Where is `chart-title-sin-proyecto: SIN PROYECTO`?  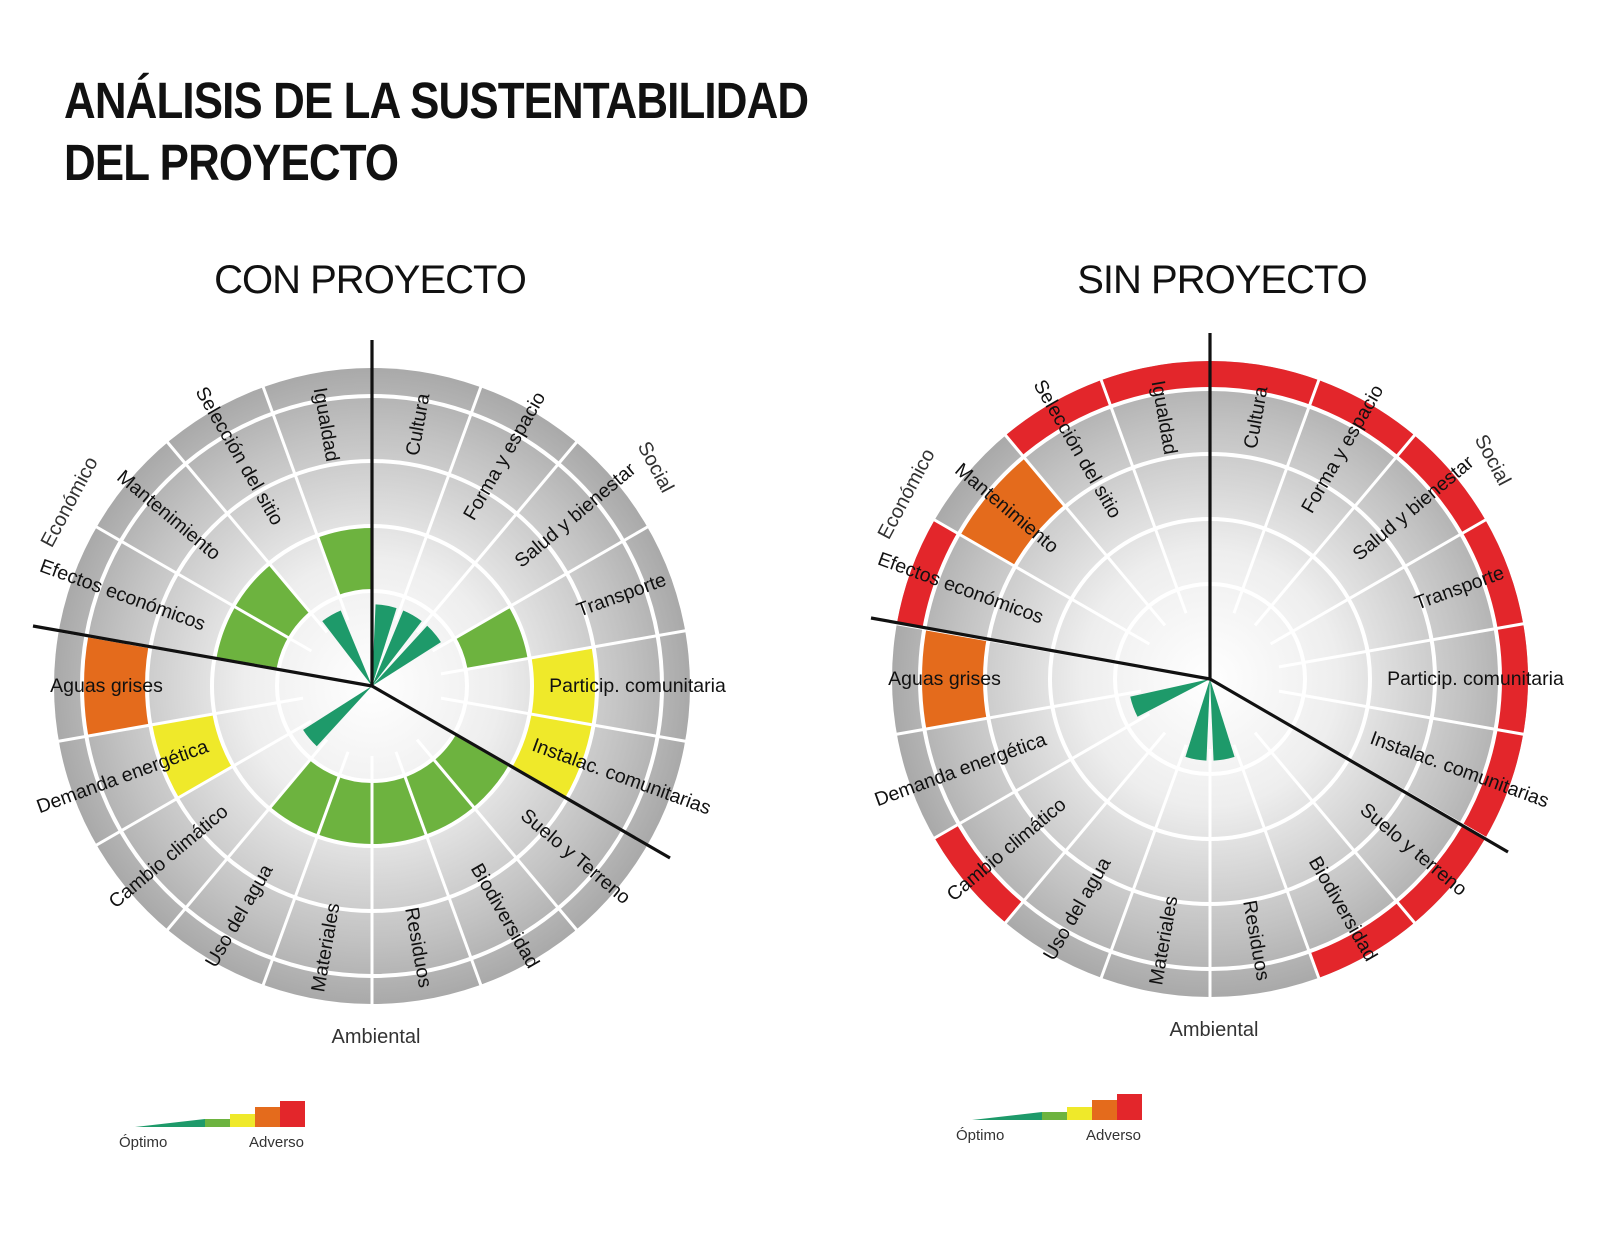 chart-title-sin-proyecto: SIN PROYECTO is located at coordinates (1222, 280).